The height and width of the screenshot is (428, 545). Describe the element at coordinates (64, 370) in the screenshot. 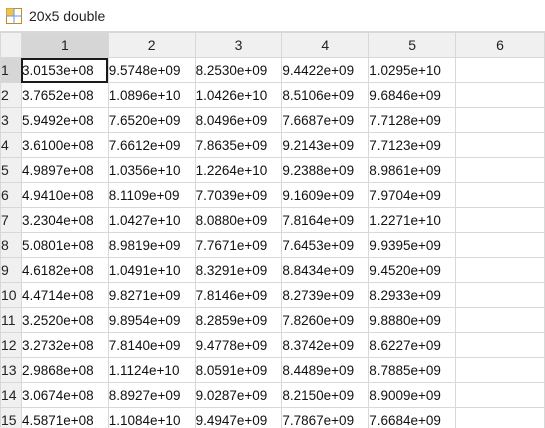

I see `data-cell: 2.9868e+08` at that location.